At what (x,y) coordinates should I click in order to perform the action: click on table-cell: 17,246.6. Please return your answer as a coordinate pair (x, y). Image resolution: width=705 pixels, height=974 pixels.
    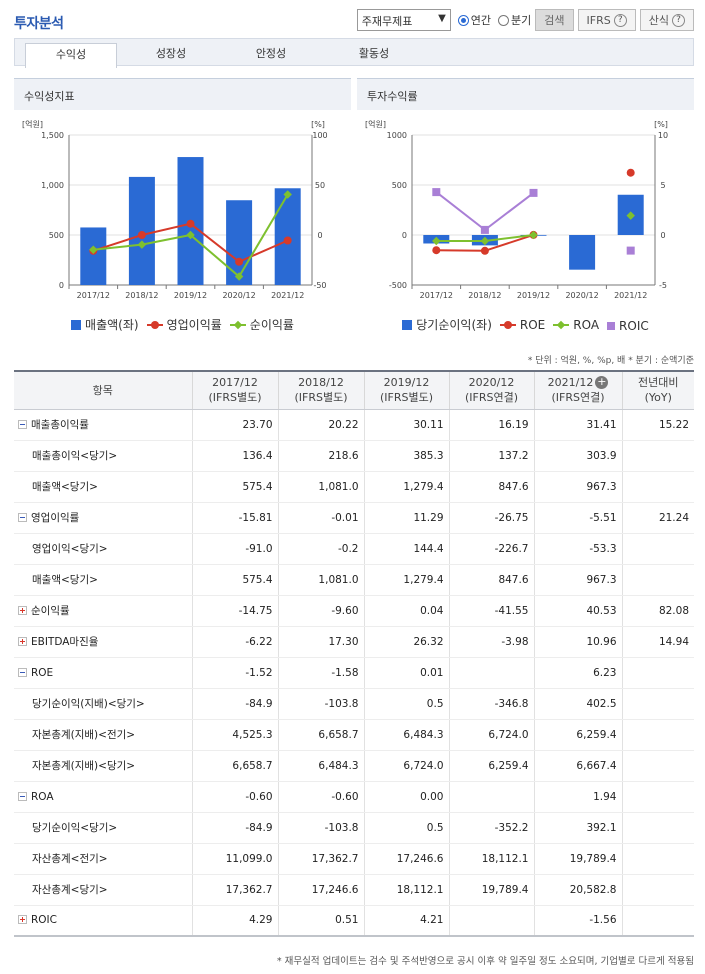
    Looking at the image, I should click on (320, 890).